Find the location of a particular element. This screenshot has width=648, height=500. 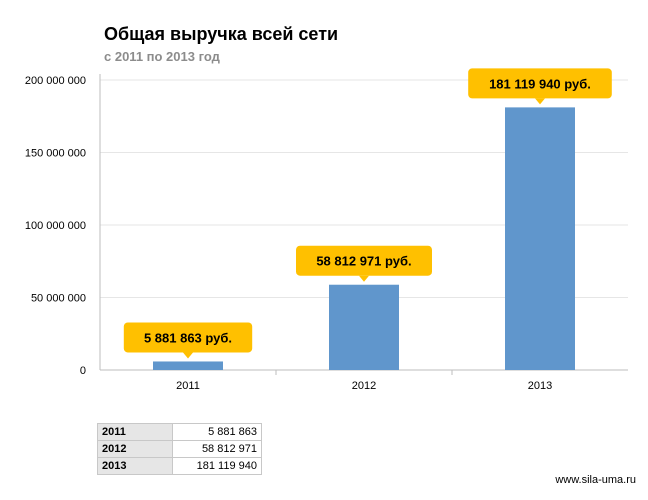

table-cell-year: 2012 is located at coordinates (135, 449).